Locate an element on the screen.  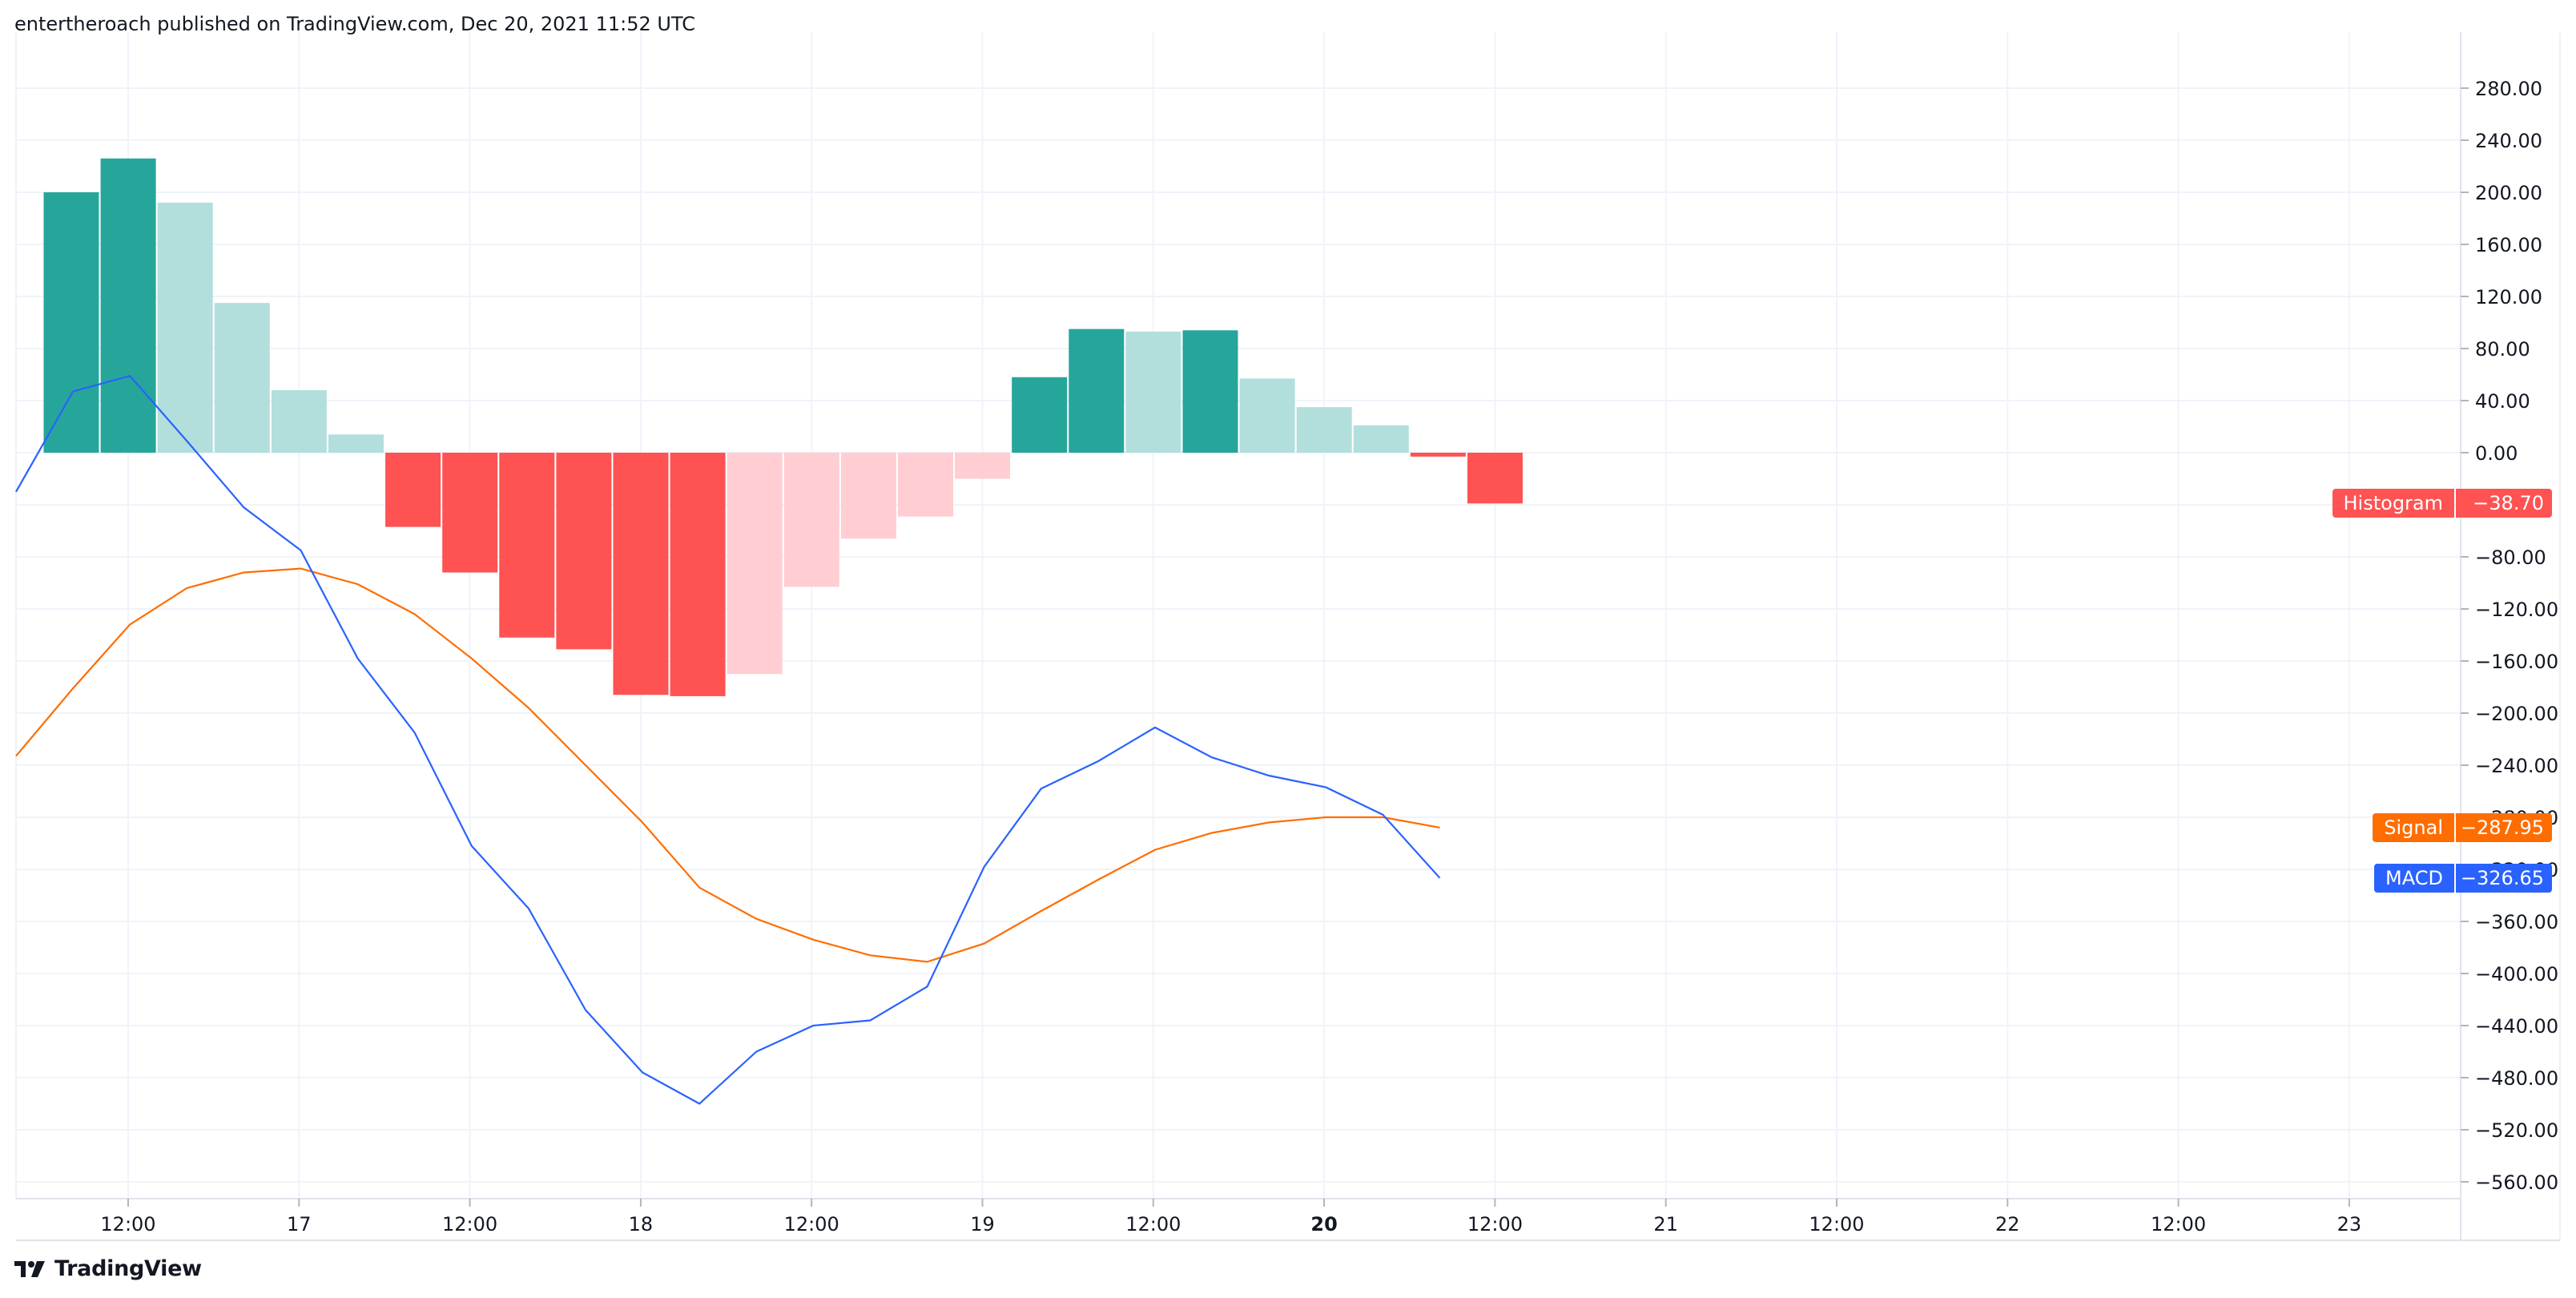
y-tick-label: −360.00 is located at coordinates (2516, 922).